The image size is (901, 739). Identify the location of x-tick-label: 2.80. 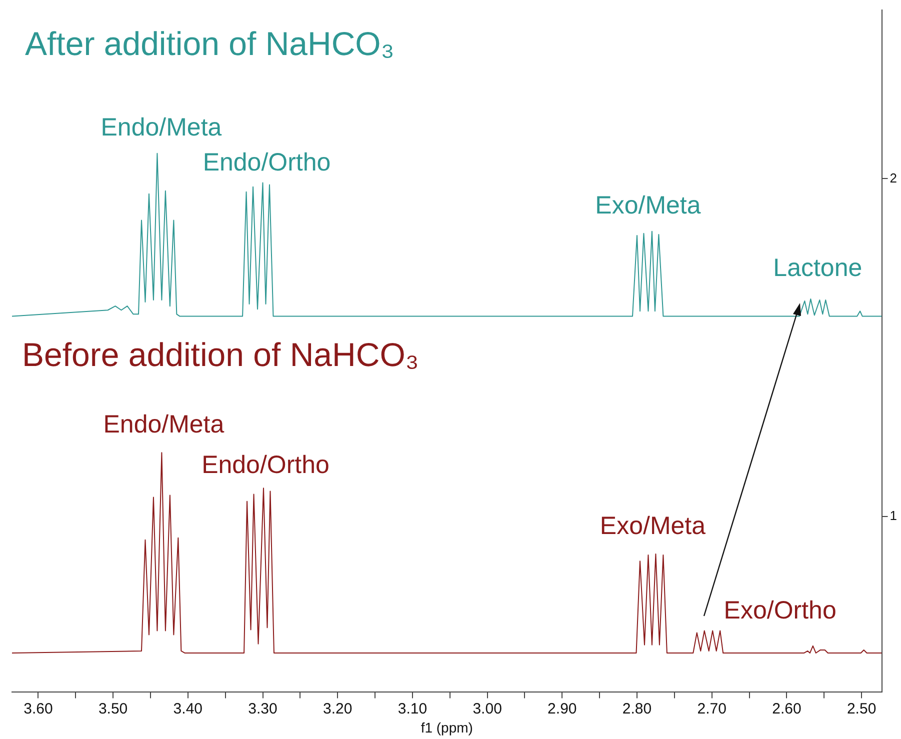
(637, 709).